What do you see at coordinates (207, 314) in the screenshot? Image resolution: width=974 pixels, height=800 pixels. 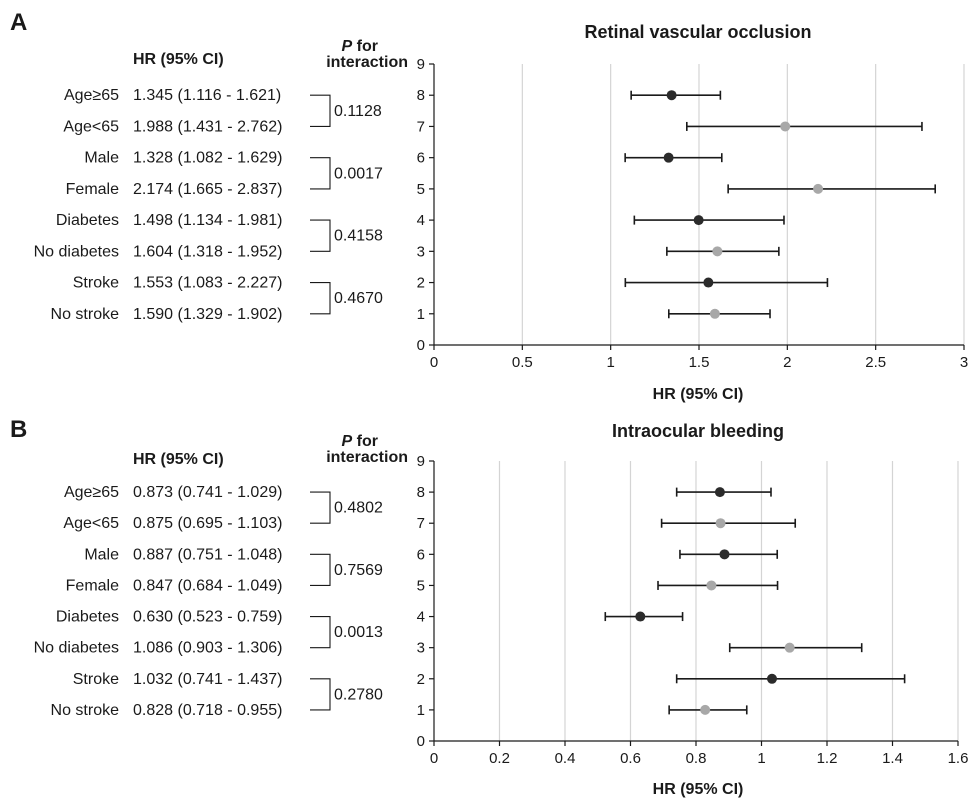 I see `panel-a-row-ci-text: 1.590 (1.329 - 1.902)` at bounding box center [207, 314].